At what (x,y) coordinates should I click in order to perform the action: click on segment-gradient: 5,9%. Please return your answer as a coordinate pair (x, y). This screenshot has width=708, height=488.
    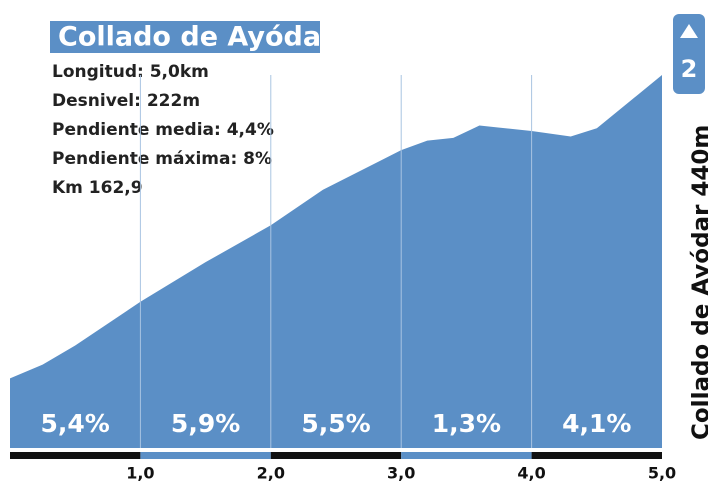
    Looking at the image, I should click on (205, 423).